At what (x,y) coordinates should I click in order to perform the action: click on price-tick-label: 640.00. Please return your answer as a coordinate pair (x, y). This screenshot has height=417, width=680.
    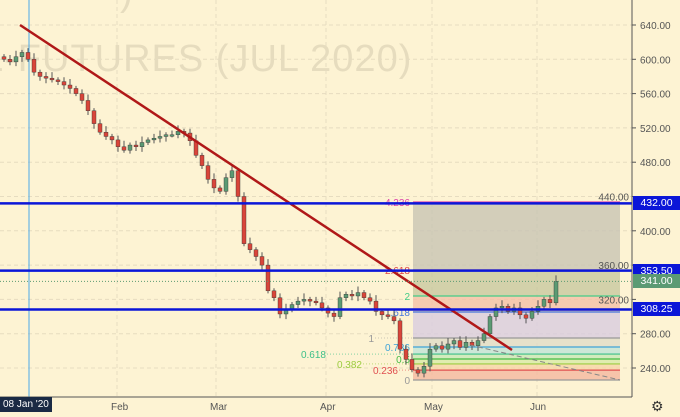
    Looking at the image, I should click on (655, 26).